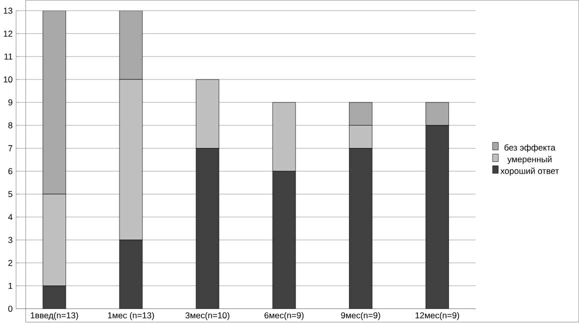 The image size is (579, 323). I want to click on legend-label: хороший ответ, so click(529, 171).